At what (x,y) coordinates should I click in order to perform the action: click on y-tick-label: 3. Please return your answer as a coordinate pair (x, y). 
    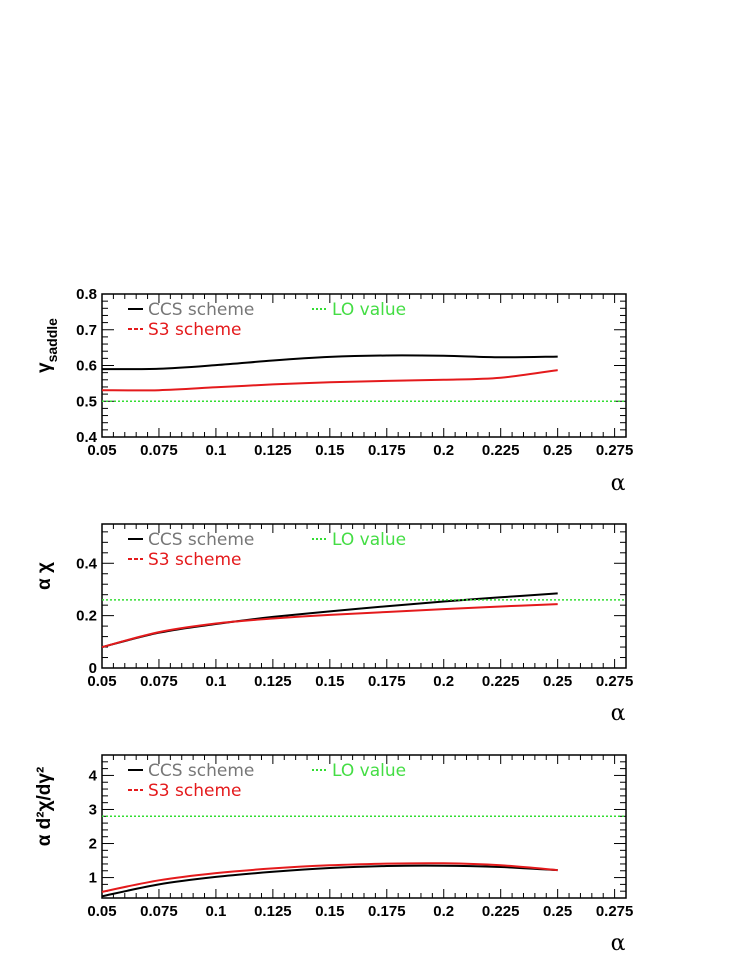
    Looking at the image, I should click on (93, 809).